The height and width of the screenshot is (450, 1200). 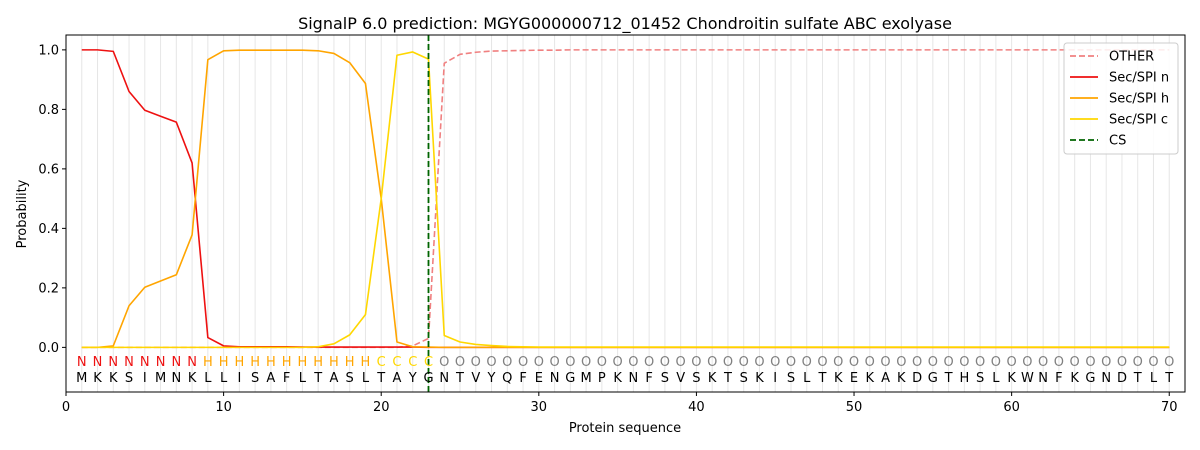 What do you see at coordinates (22, 213) in the screenshot?
I see `y-axis-label: Probability` at bounding box center [22, 213].